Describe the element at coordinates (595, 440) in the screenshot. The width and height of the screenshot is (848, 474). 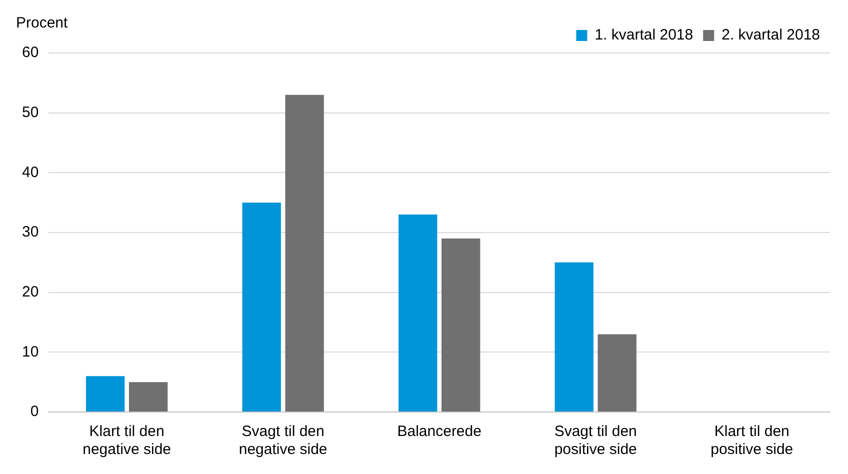
I see `x-tick-label: Svagt til den positive side` at that location.